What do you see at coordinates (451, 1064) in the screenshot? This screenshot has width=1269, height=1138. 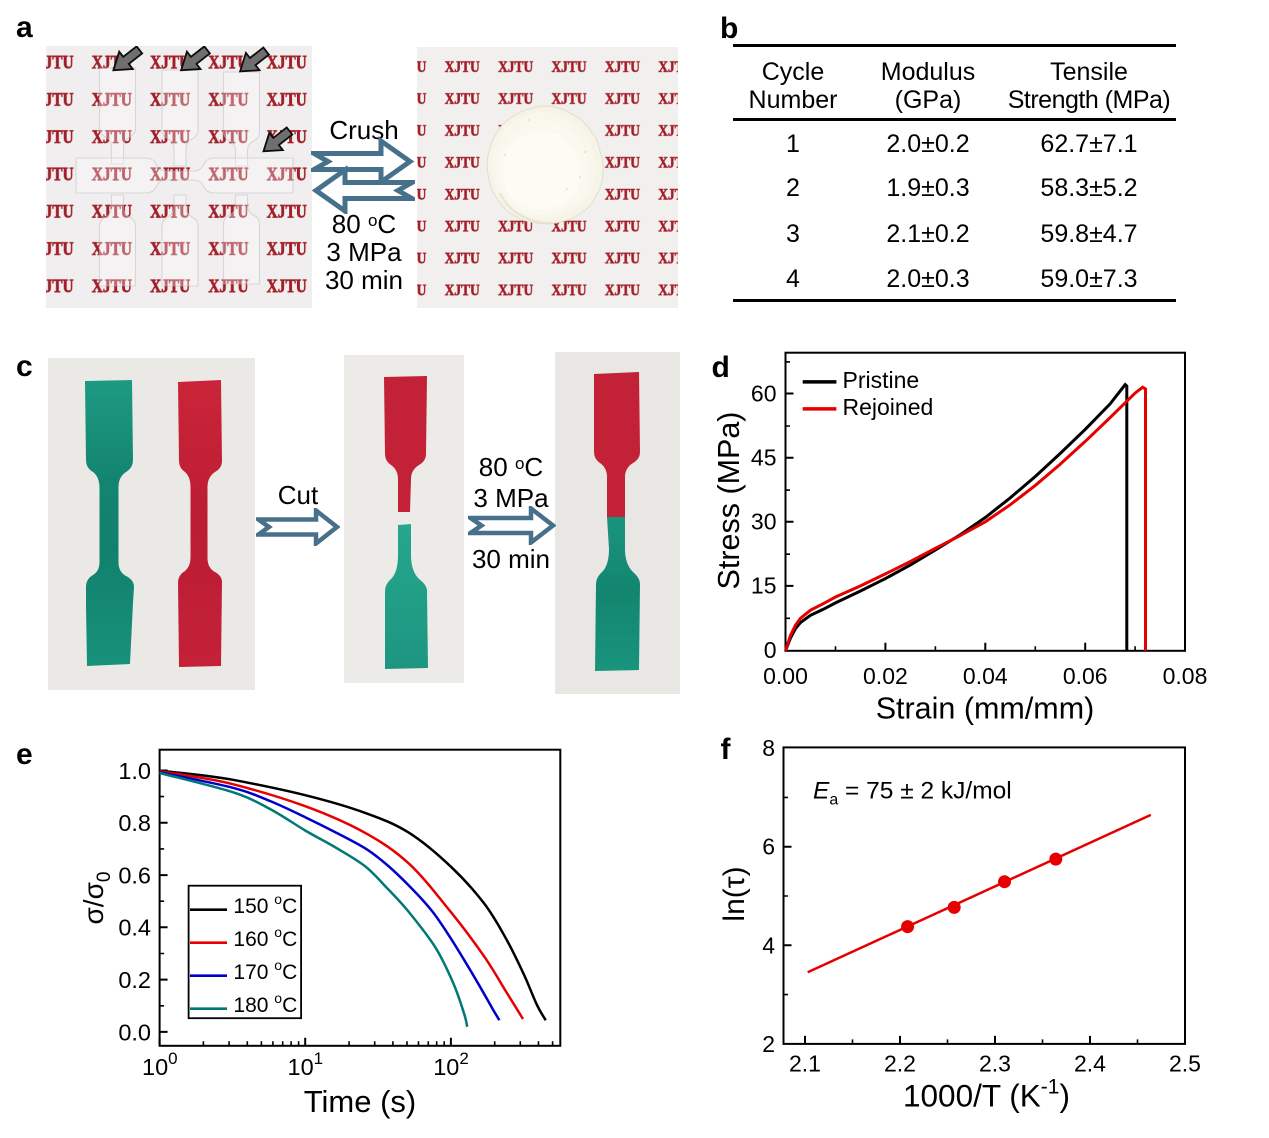 I see `svg-text: 10²` at bounding box center [451, 1064].